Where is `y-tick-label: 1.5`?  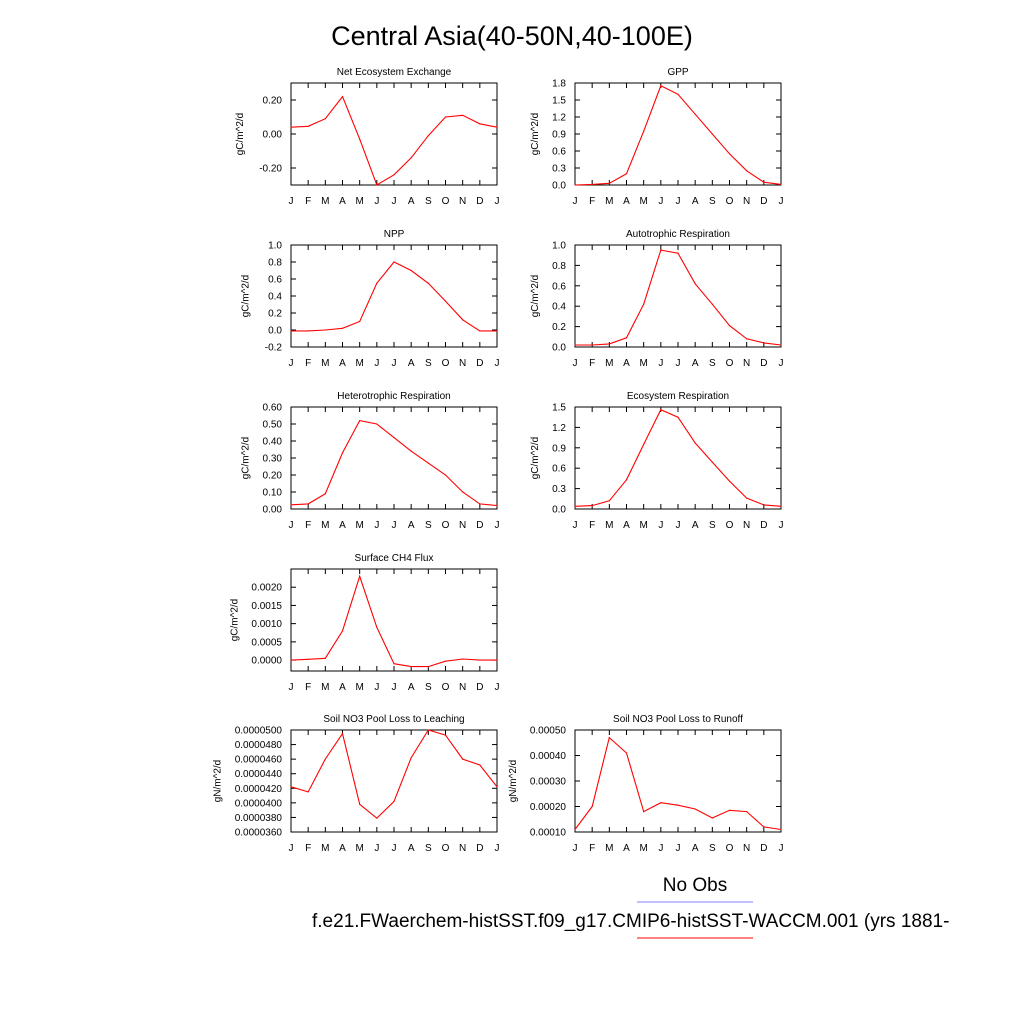
y-tick-label: 1.5 is located at coordinates (559, 101).